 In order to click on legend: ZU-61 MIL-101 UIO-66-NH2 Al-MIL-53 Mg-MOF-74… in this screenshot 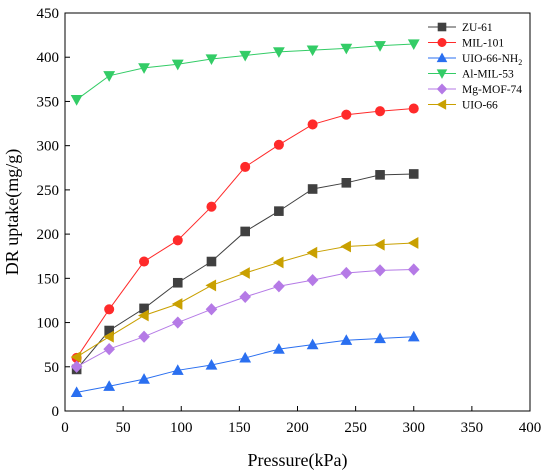, I will do `click(475, 67)`.